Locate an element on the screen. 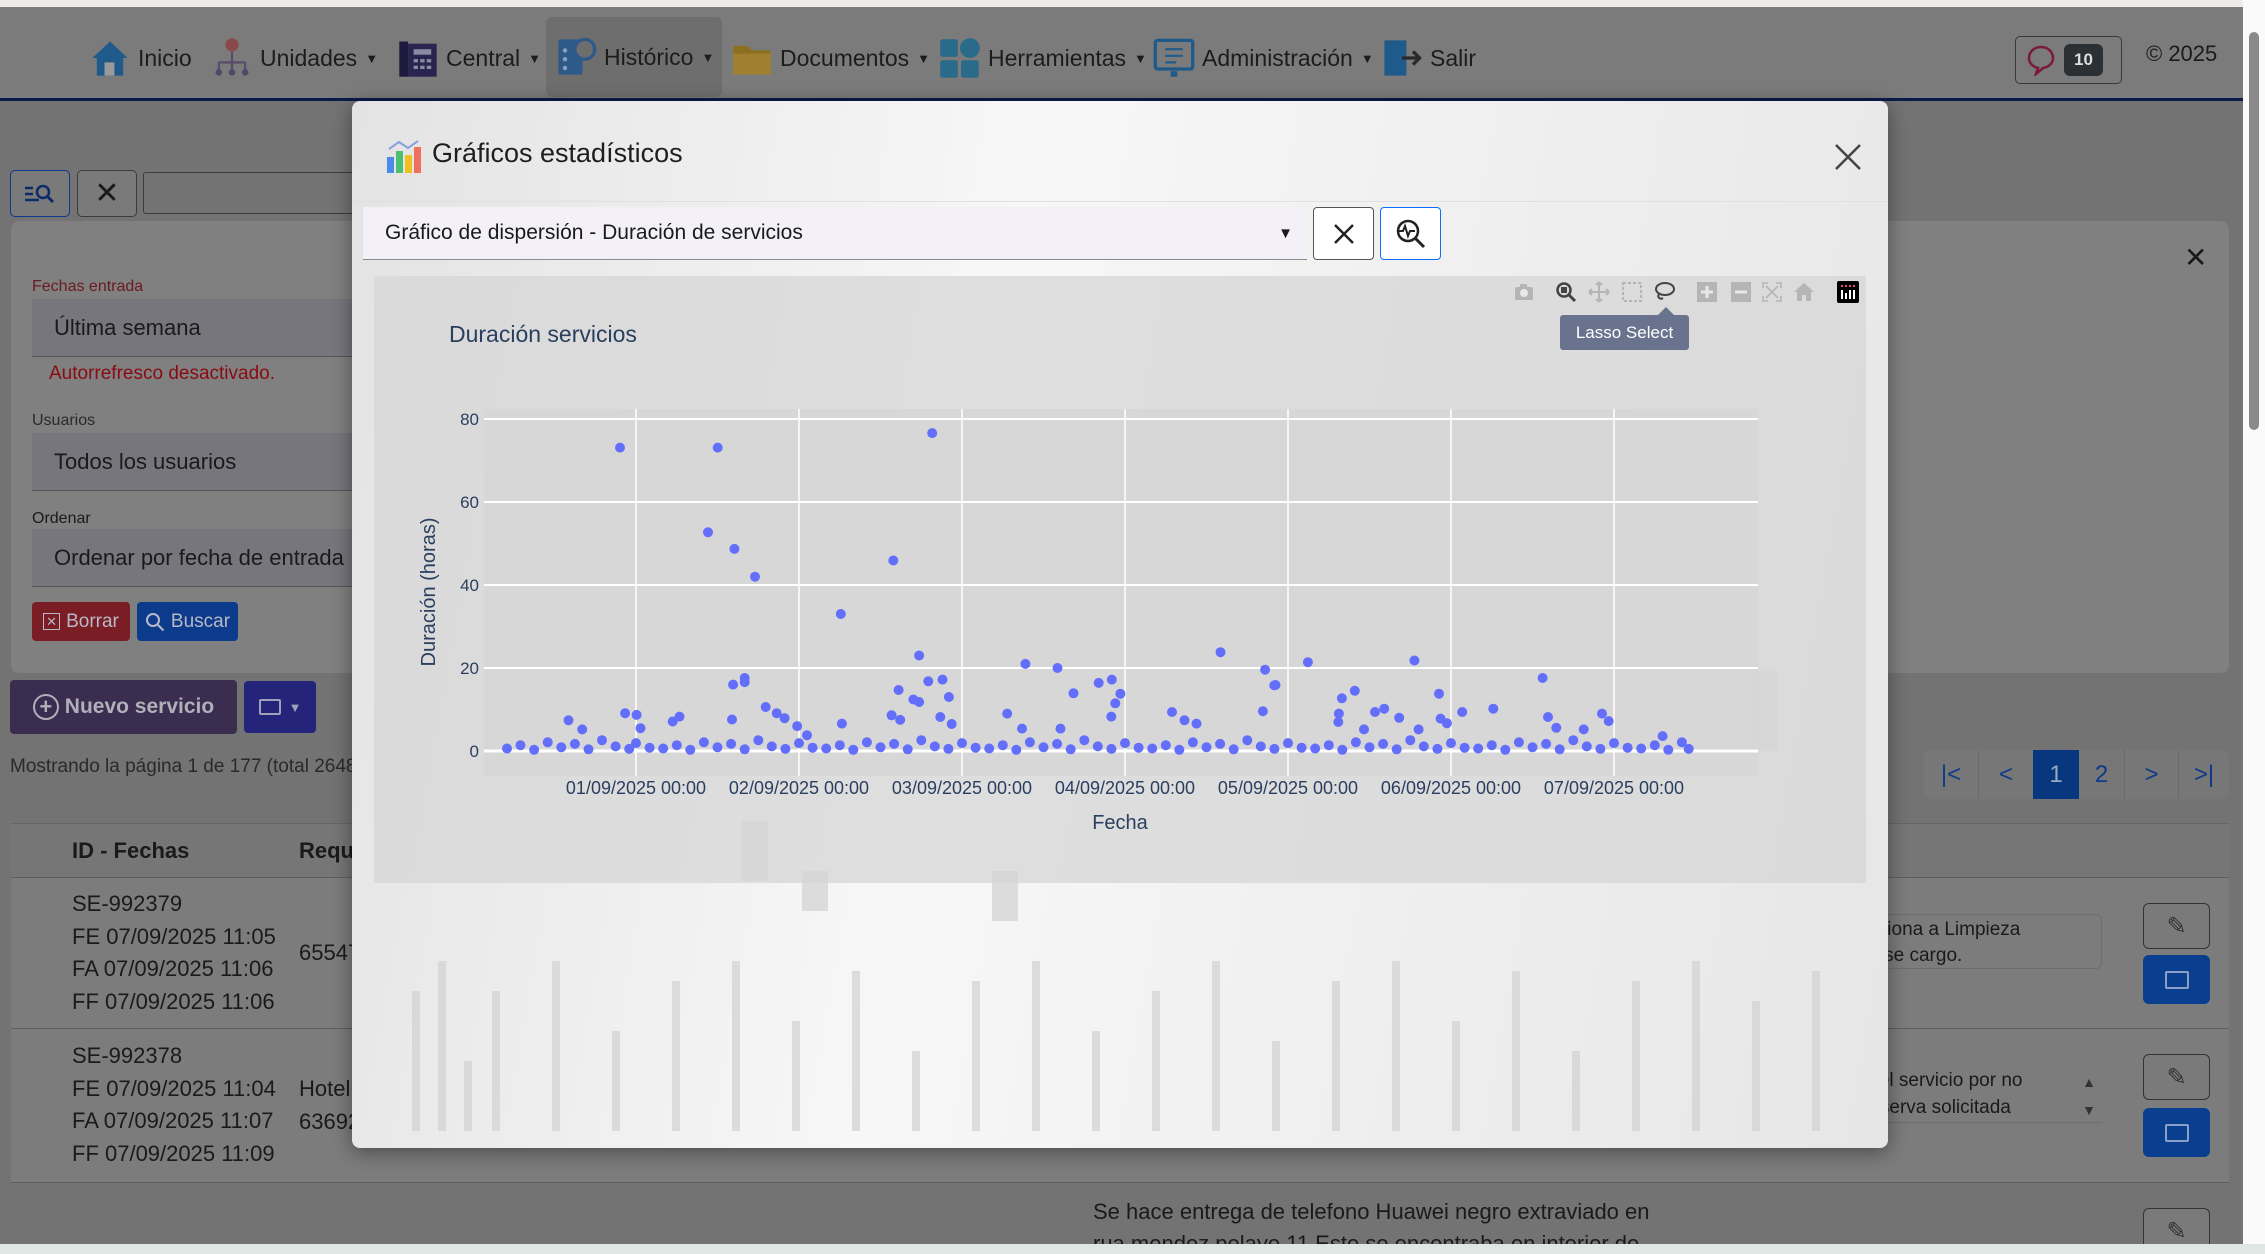  nav-historico: Histórico ▼ is located at coordinates (634, 57).